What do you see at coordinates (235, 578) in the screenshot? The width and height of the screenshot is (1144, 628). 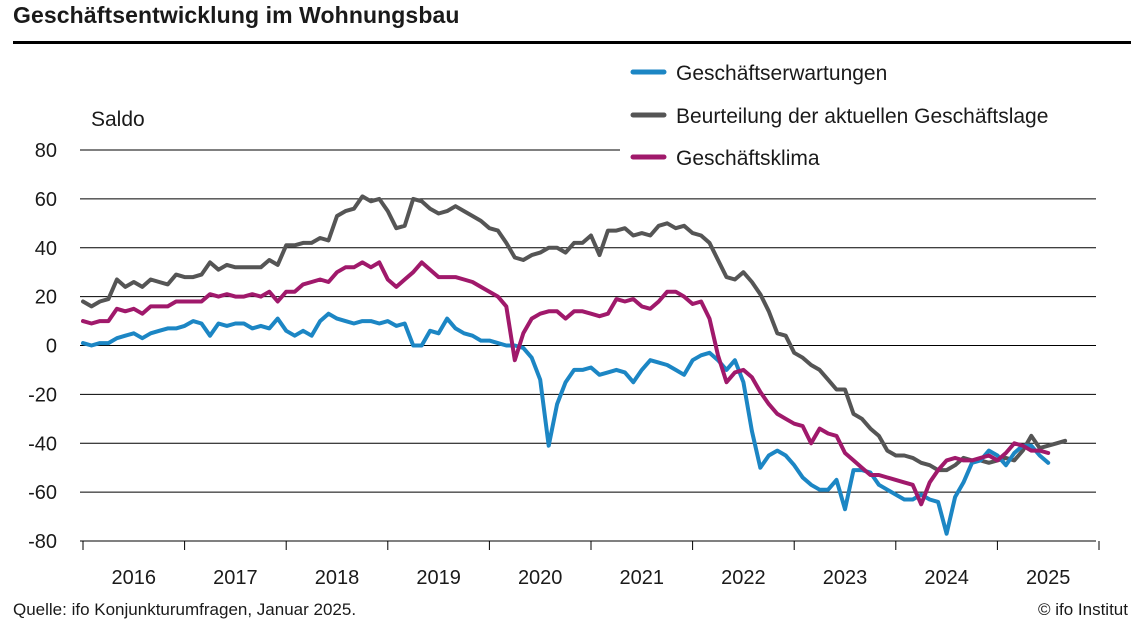 I see `x-tick-label: 2017` at bounding box center [235, 578].